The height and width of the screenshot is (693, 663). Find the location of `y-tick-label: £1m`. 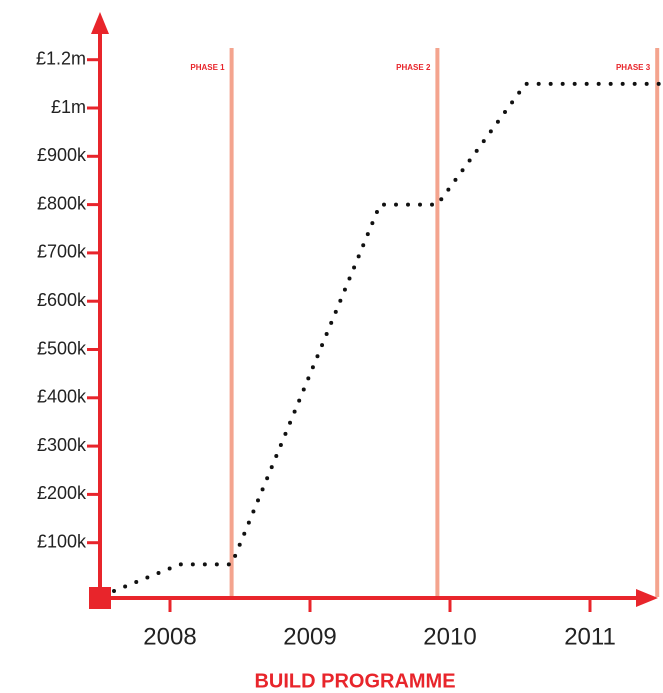

y-tick-label: £1m is located at coordinates (68, 107).